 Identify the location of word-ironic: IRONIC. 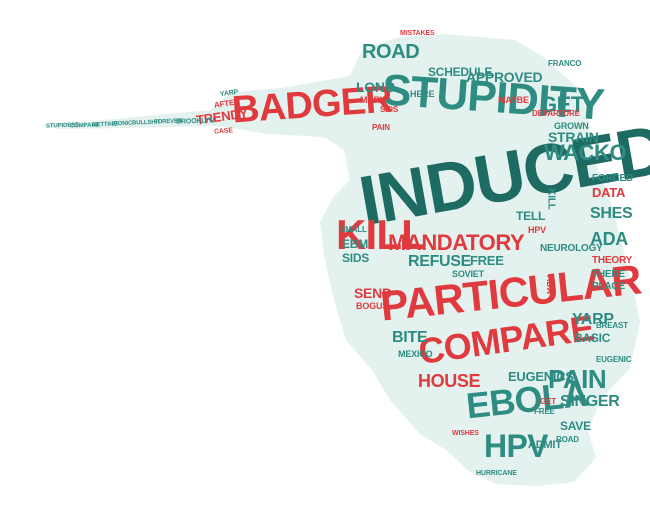
(122, 124).